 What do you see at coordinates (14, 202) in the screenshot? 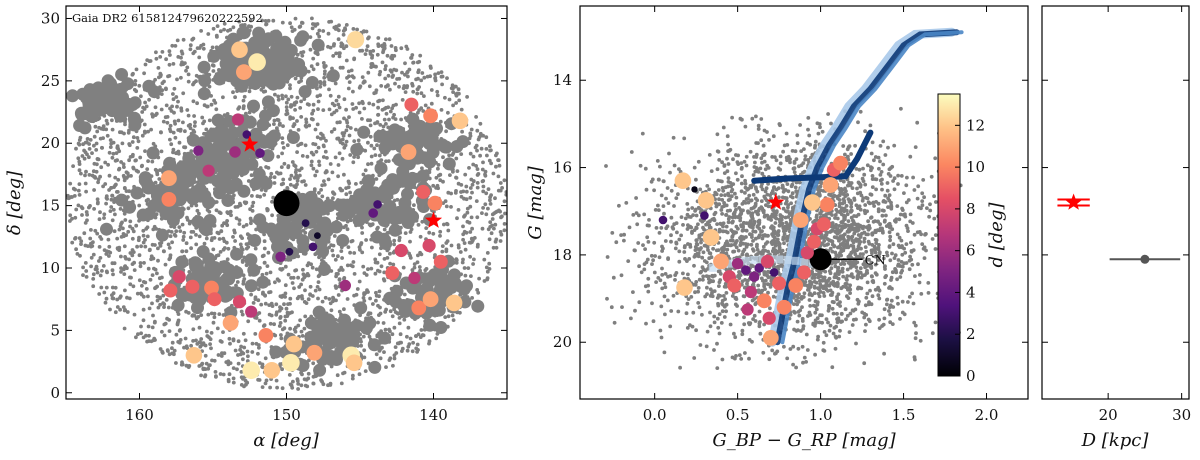
I see `sky-ylabel: δ [deg]` at bounding box center [14, 202].